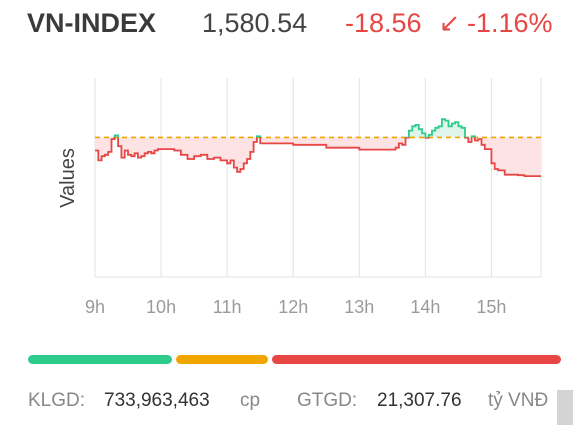 The image size is (574, 425). I want to click on market-breadth-bar, so click(294, 359).